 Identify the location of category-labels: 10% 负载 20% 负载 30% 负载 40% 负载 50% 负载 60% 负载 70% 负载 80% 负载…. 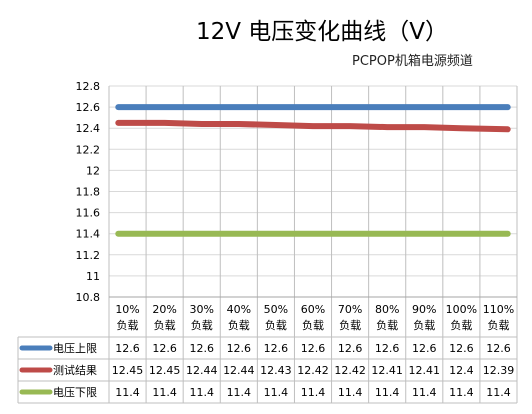
(314, 317).